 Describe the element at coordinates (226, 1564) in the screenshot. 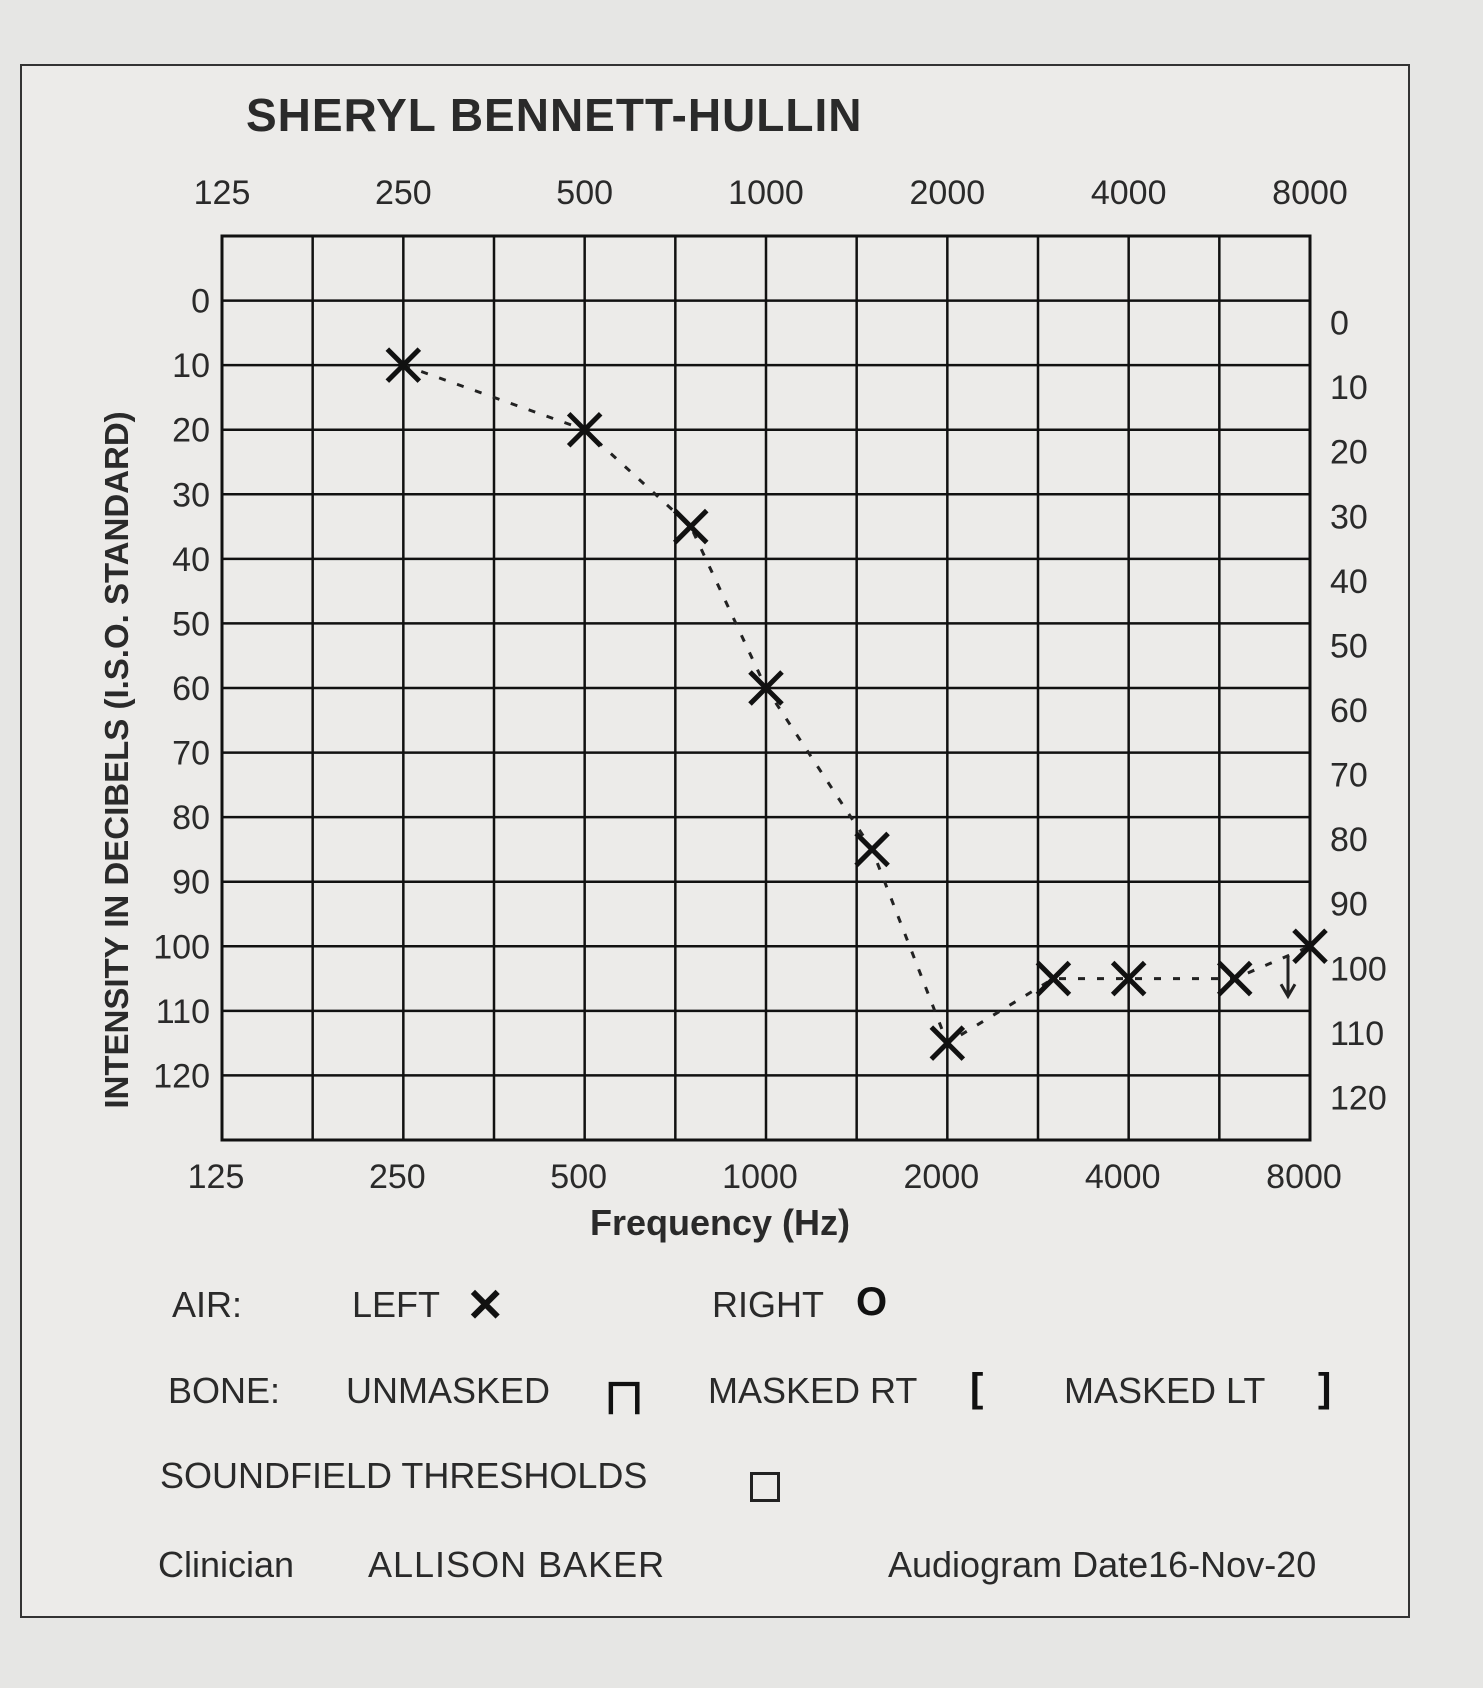

I see `clinician-label: Clinician` at that location.